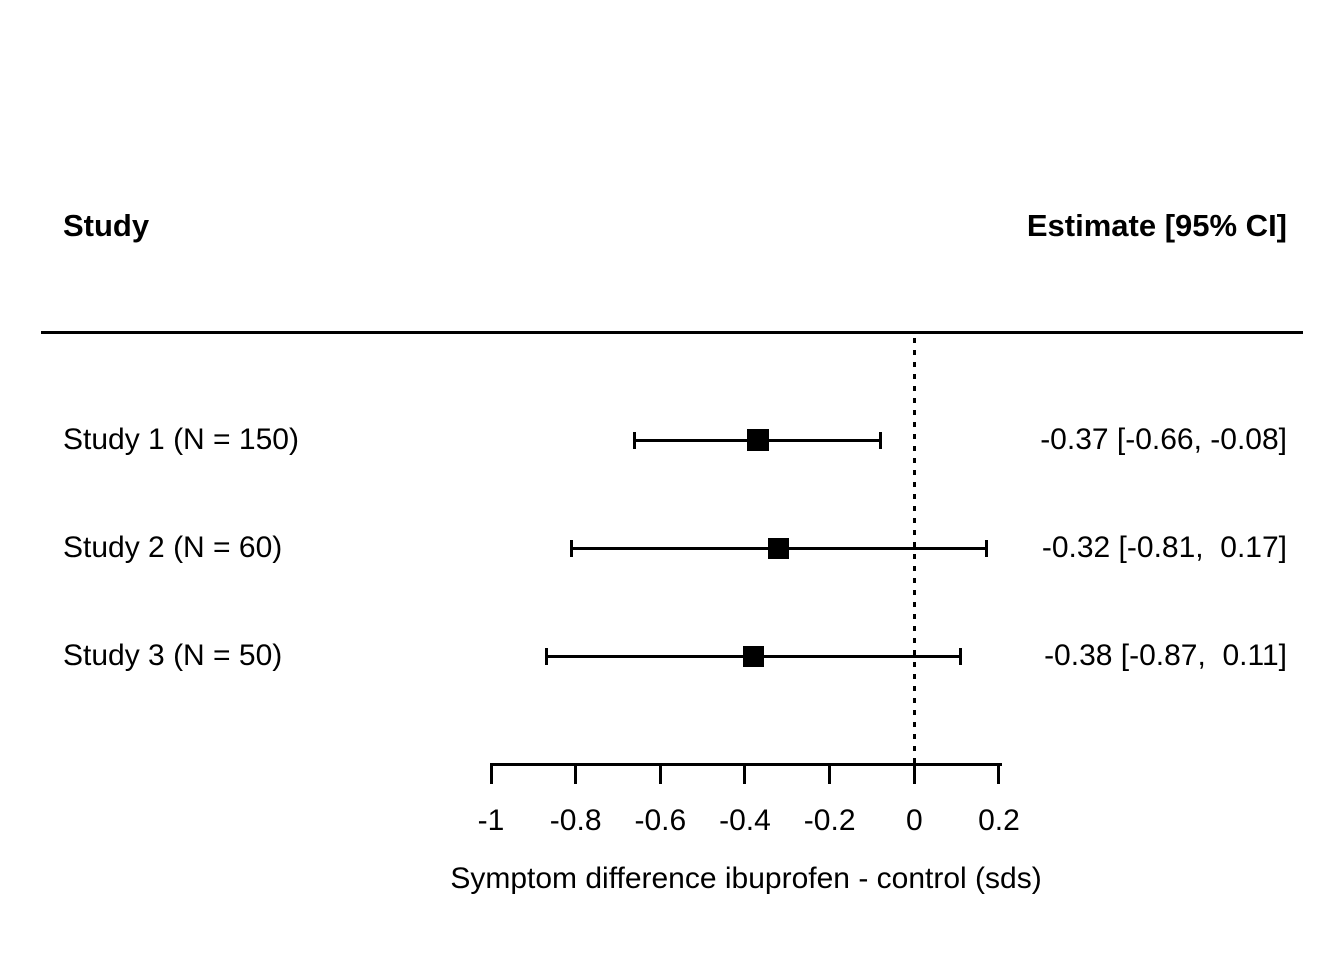 The width and height of the screenshot is (1344, 960). What do you see at coordinates (1164, 547) in the screenshot?
I see `estimate-text: -0.32 [-0.81, 0.17]` at bounding box center [1164, 547].